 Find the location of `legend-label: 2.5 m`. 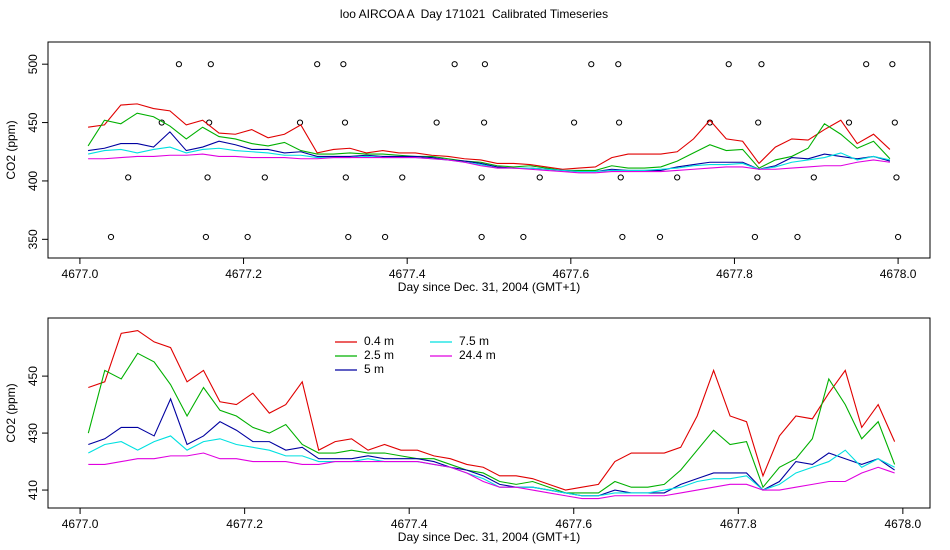

legend-label: 2.5 m is located at coordinates (379, 355).